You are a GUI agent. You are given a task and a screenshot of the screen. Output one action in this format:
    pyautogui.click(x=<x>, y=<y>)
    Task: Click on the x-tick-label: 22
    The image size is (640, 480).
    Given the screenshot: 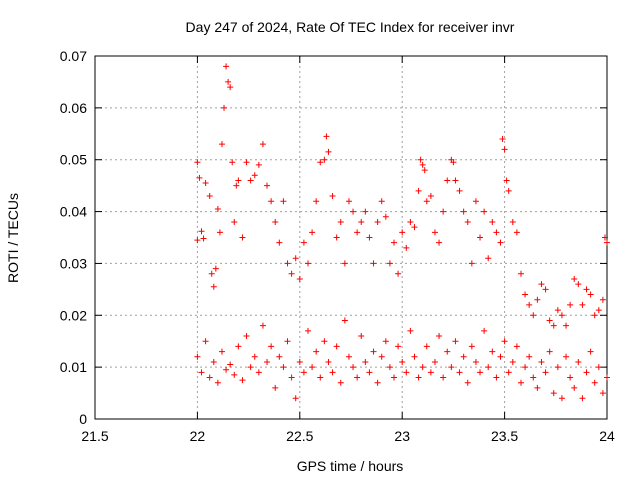 What is the action you would take?
    pyautogui.click(x=198, y=436)
    